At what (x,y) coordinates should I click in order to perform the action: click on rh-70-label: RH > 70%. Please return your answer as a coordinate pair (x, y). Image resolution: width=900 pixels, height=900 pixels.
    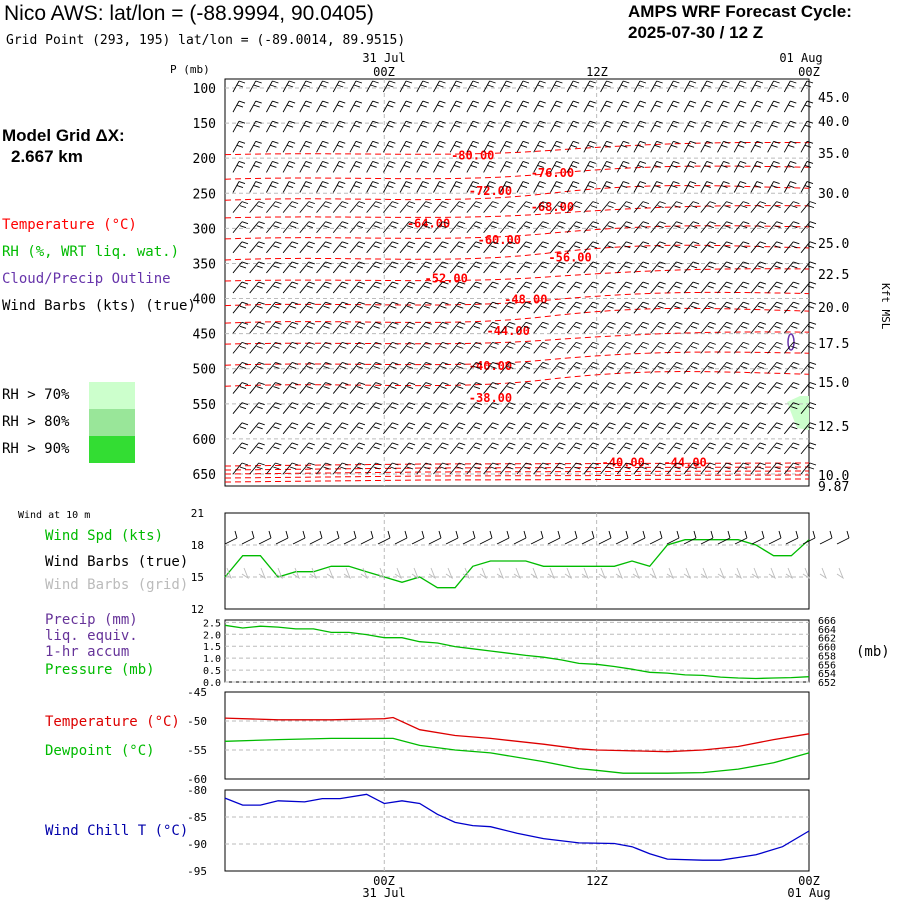
    Looking at the image, I should click on (36, 395).